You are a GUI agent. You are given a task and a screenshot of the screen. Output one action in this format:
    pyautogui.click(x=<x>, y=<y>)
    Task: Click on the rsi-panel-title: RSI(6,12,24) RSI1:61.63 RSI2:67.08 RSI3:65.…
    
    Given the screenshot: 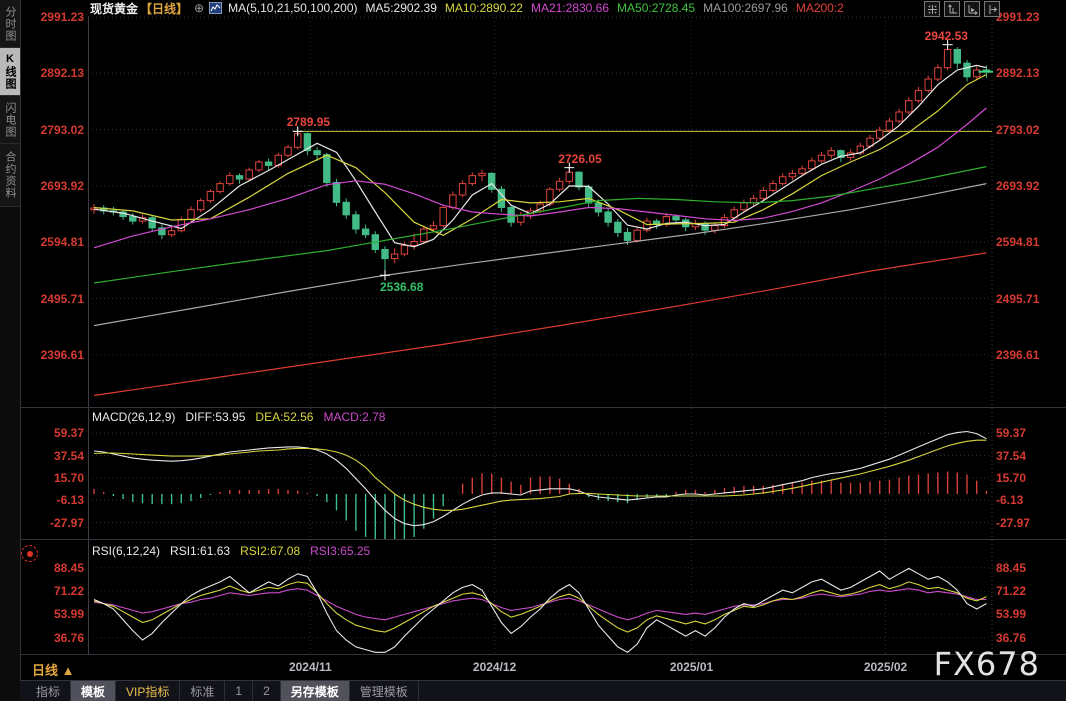 What is the action you would take?
    pyautogui.click(x=236, y=551)
    